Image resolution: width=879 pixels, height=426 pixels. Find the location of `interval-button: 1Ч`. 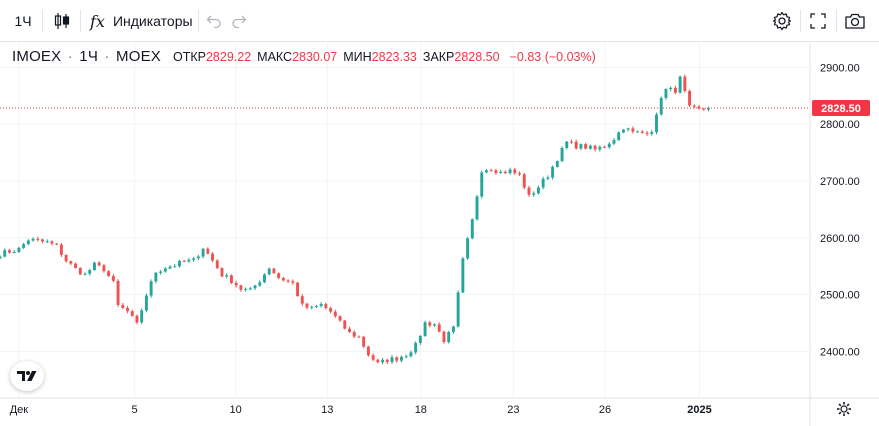

interval-button: 1Ч is located at coordinates (23, 21).